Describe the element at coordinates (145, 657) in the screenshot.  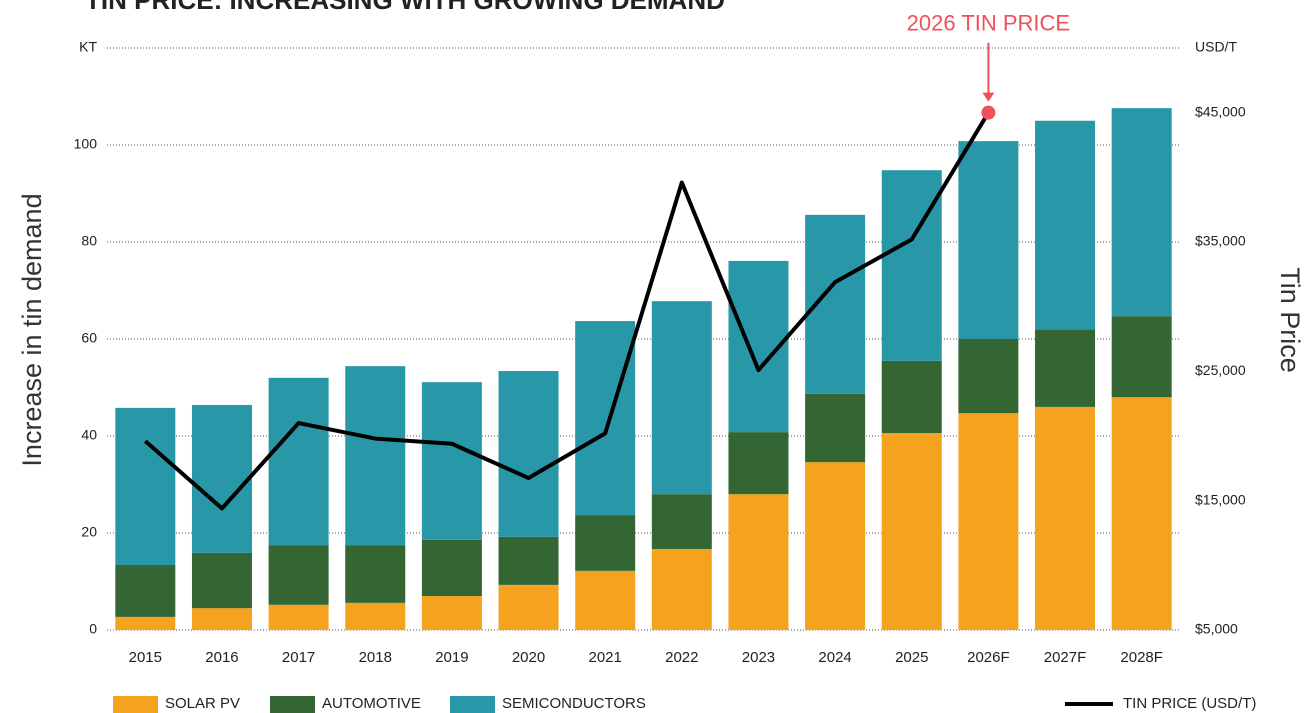
I see `x-tick-label: 2015` at that location.